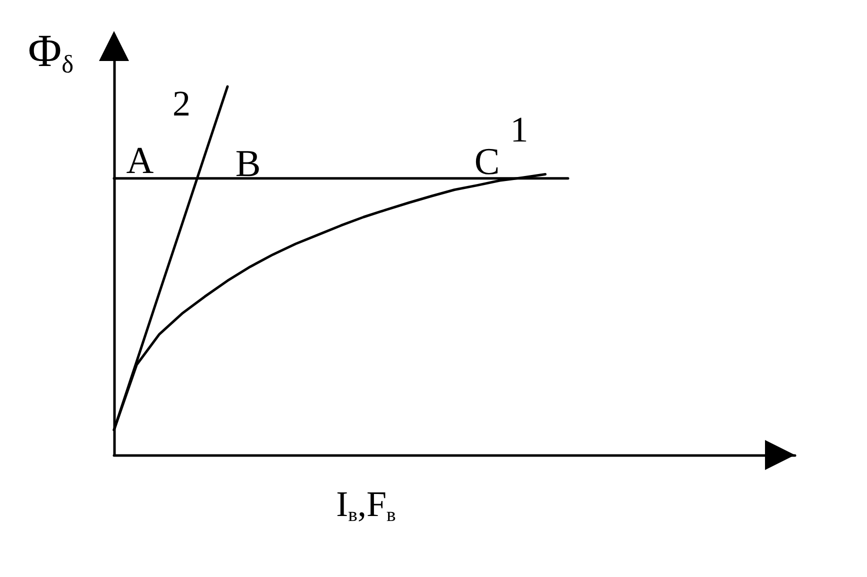 This screenshot has width=867, height=577. What do you see at coordinates (140, 161) in the screenshot?
I see `annotation: A` at bounding box center [140, 161].